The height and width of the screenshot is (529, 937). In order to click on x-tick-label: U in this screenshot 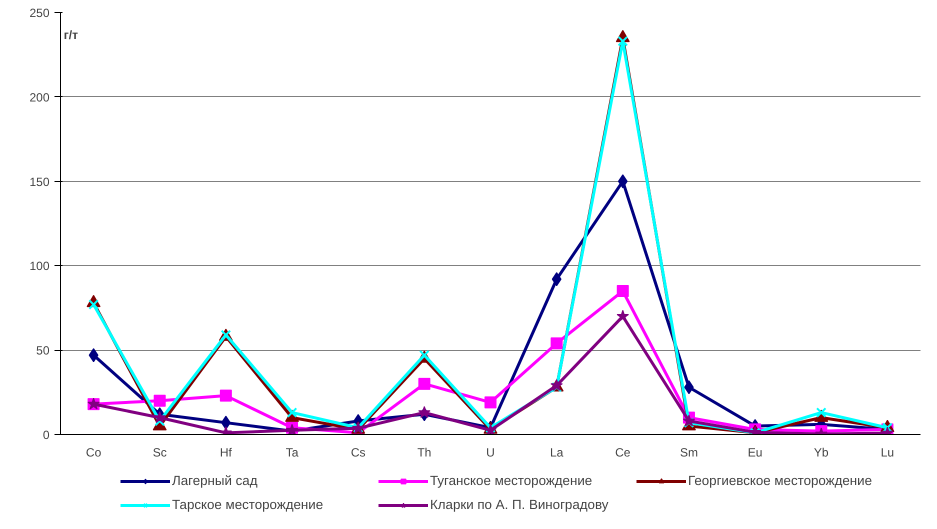, I will do `click(490, 453)`.